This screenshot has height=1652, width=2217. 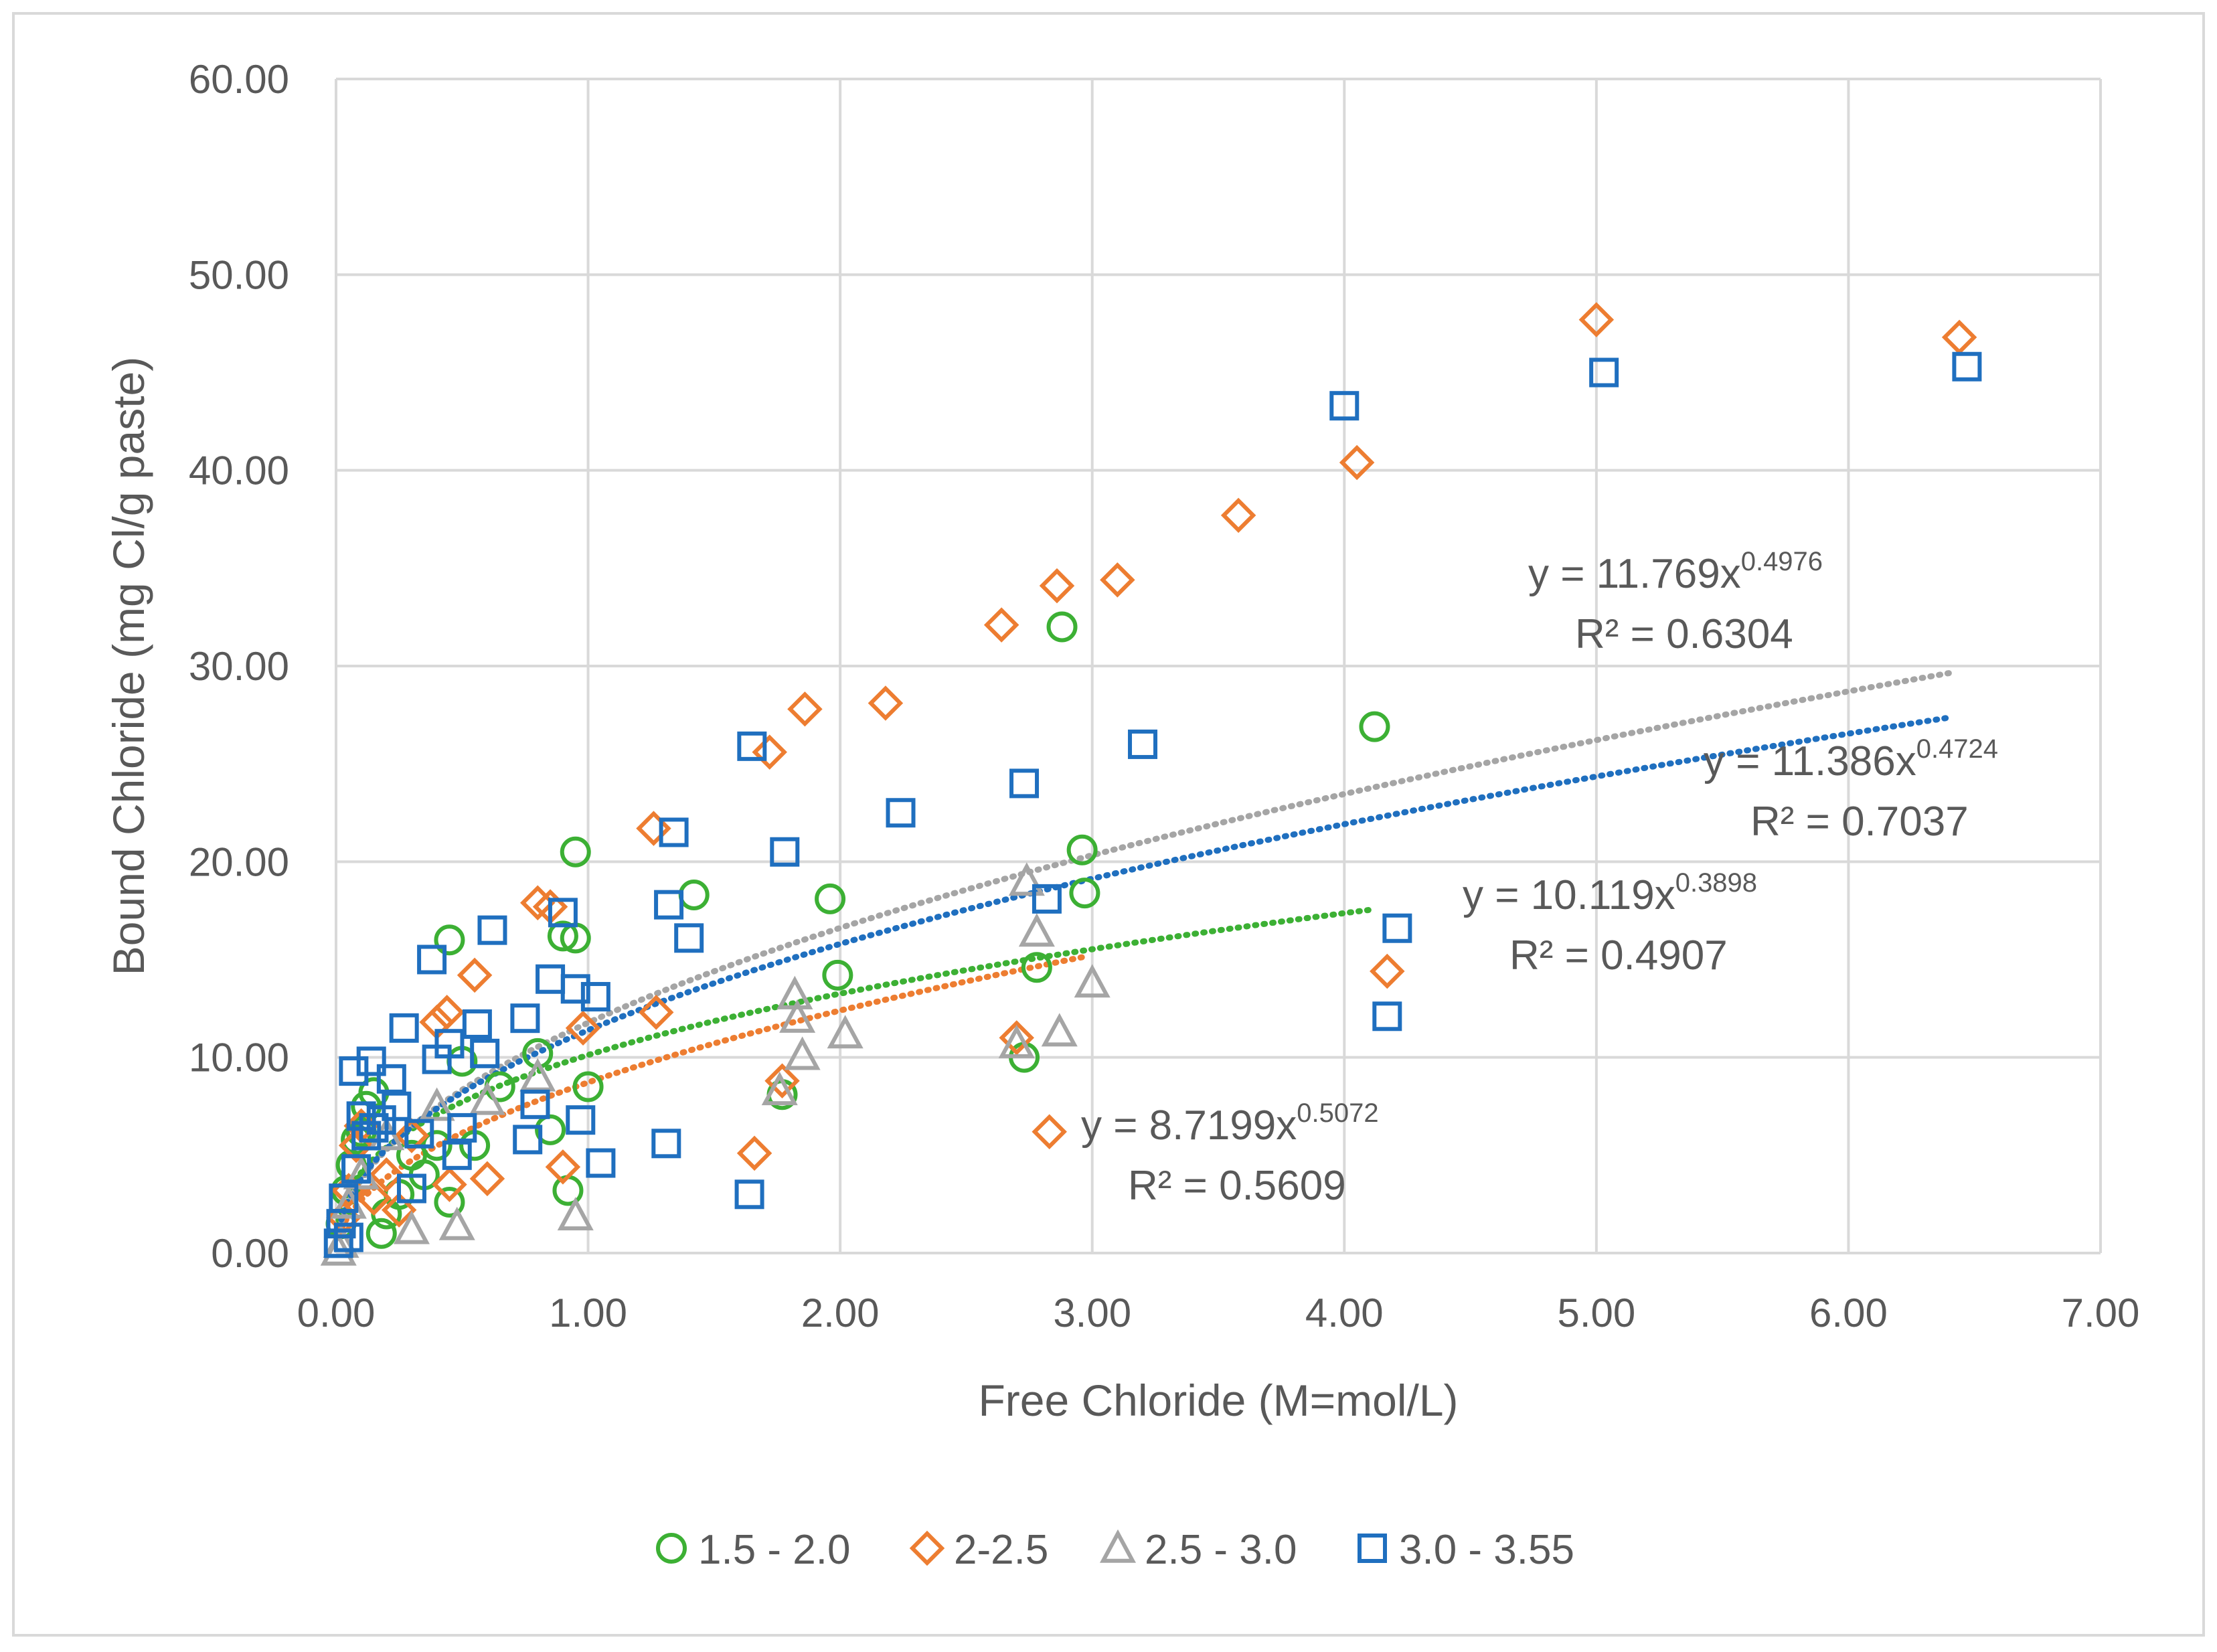 What do you see at coordinates (1810, 761) in the screenshot?
I see `equation-base: y = 11.386x` at bounding box center [1810, 761].